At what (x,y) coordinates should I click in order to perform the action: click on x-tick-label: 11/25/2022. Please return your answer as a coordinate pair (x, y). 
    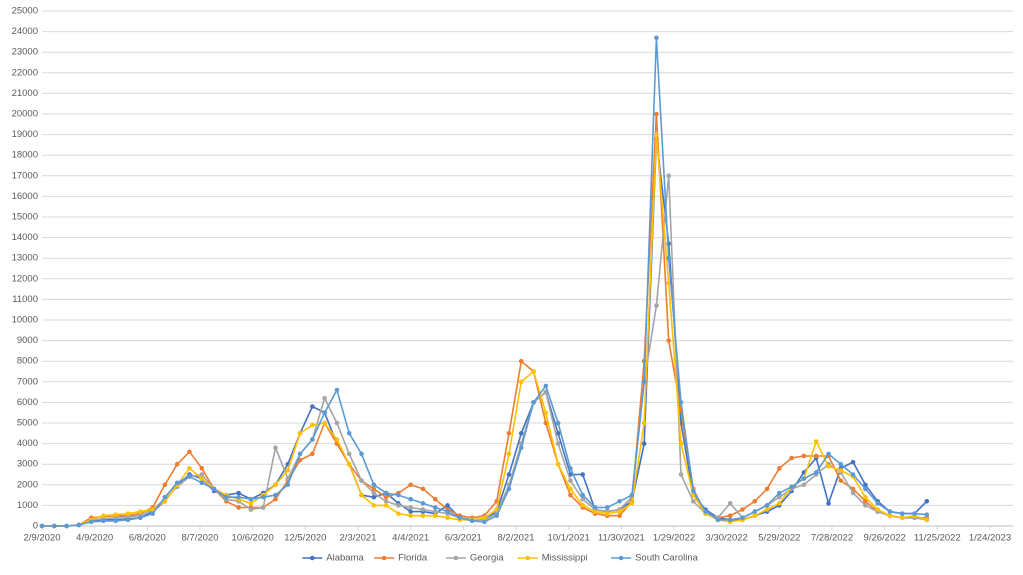
    Looking at the image, I should click on (937, 538).